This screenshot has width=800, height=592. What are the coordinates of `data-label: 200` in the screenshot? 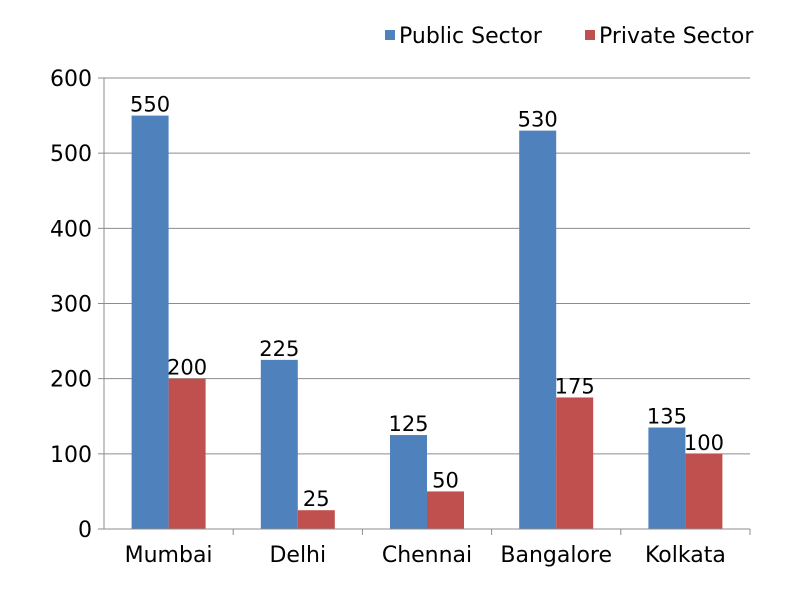 It's located at (187, 368).